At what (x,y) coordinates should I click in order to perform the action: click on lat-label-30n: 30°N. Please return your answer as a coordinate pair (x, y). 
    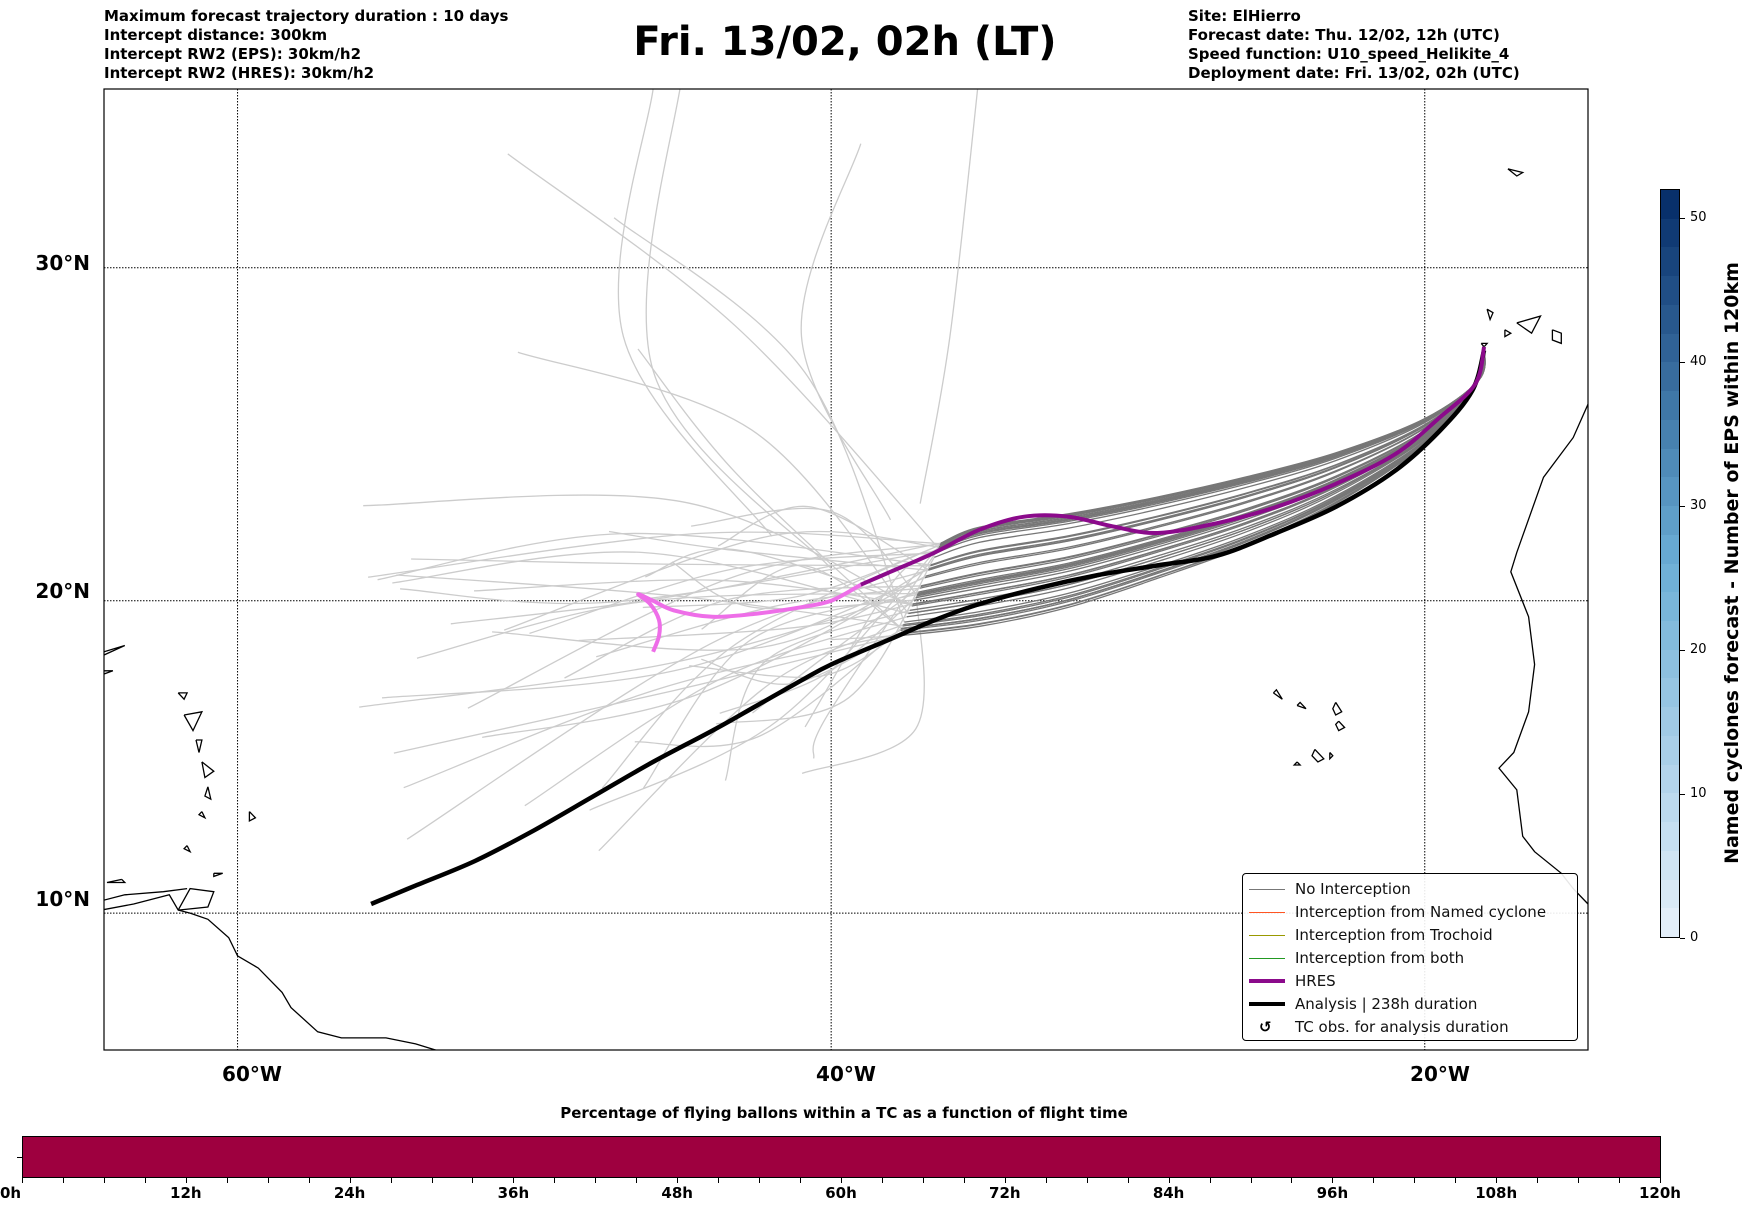
    Looking at the image, I should click on (62, 263).